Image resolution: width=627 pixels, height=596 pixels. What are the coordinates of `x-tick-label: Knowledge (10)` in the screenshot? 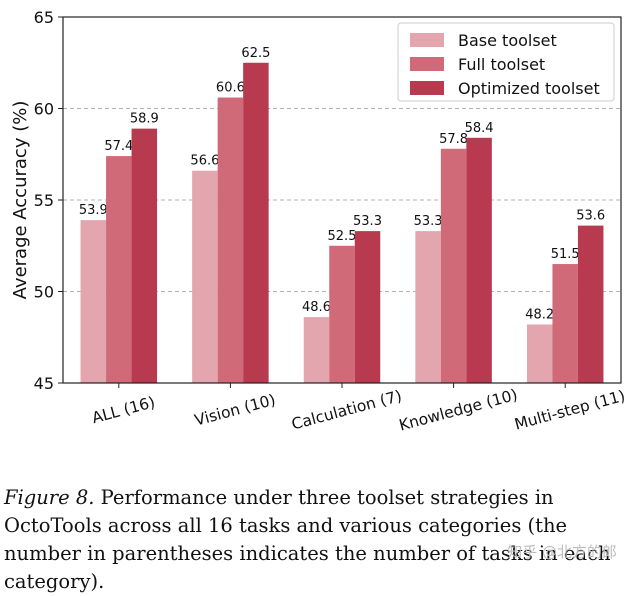 It's located at (458, 410).